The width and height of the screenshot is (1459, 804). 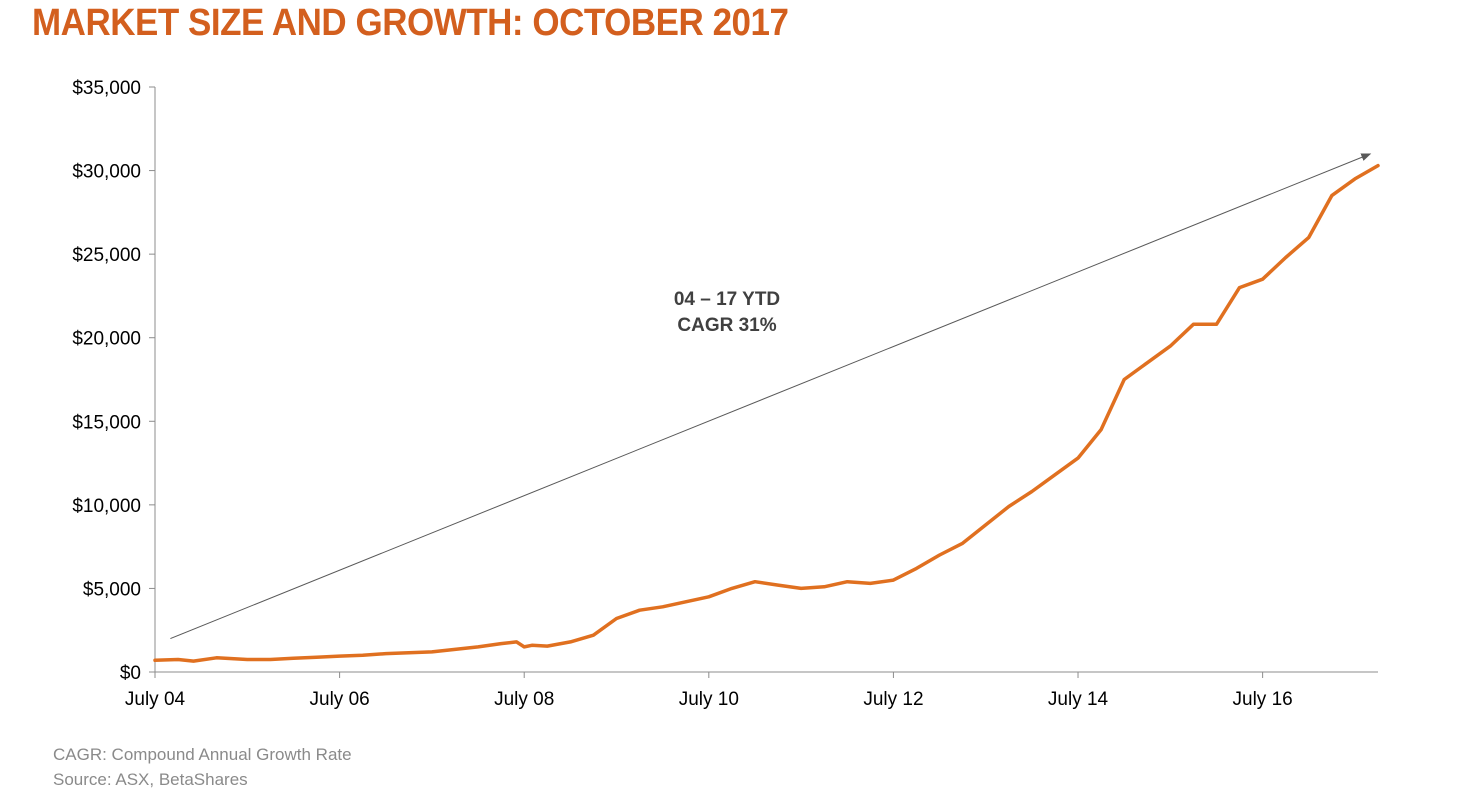 I want to click on x-tick-label: July 16, so click(x=1263, y=699).